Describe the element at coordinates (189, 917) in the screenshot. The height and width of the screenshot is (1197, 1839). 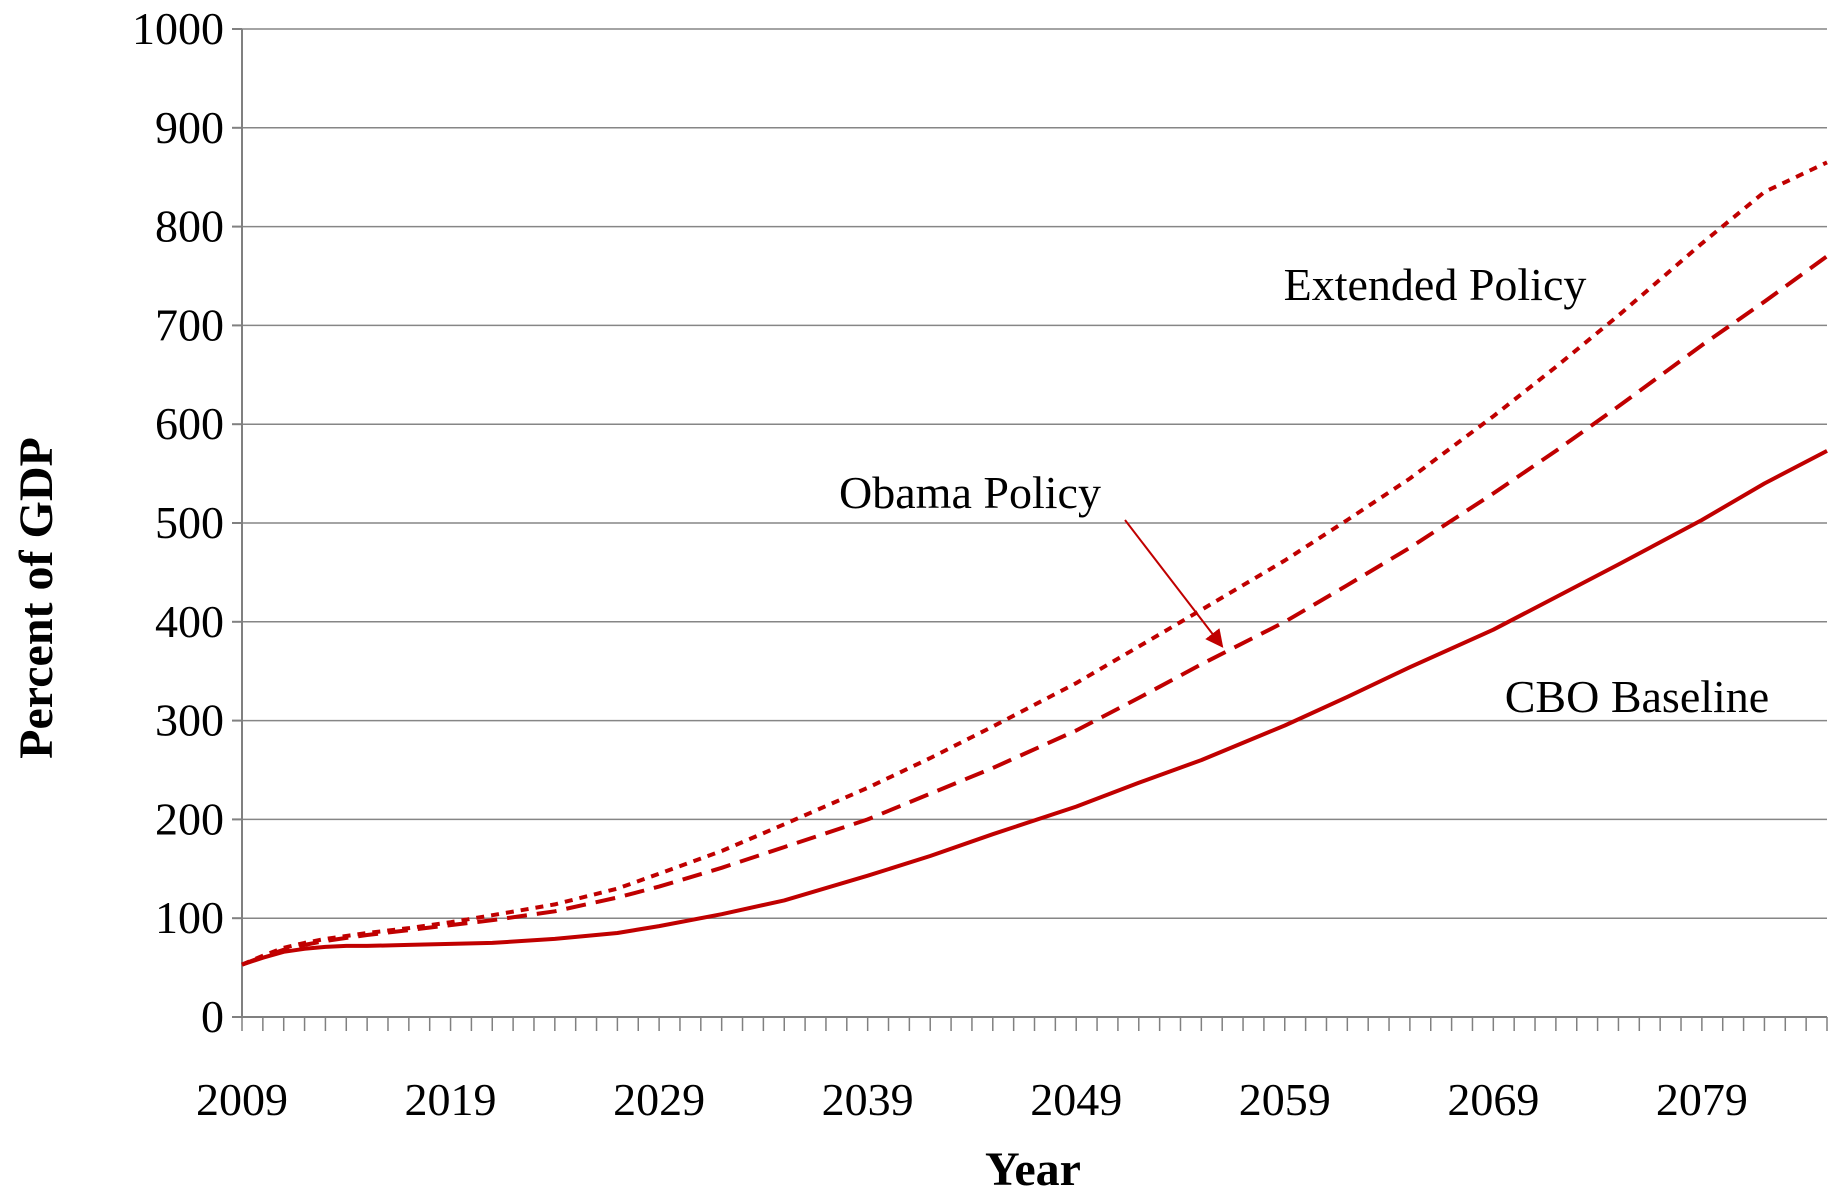
I see `y-tick-label-100: 100` at that location.